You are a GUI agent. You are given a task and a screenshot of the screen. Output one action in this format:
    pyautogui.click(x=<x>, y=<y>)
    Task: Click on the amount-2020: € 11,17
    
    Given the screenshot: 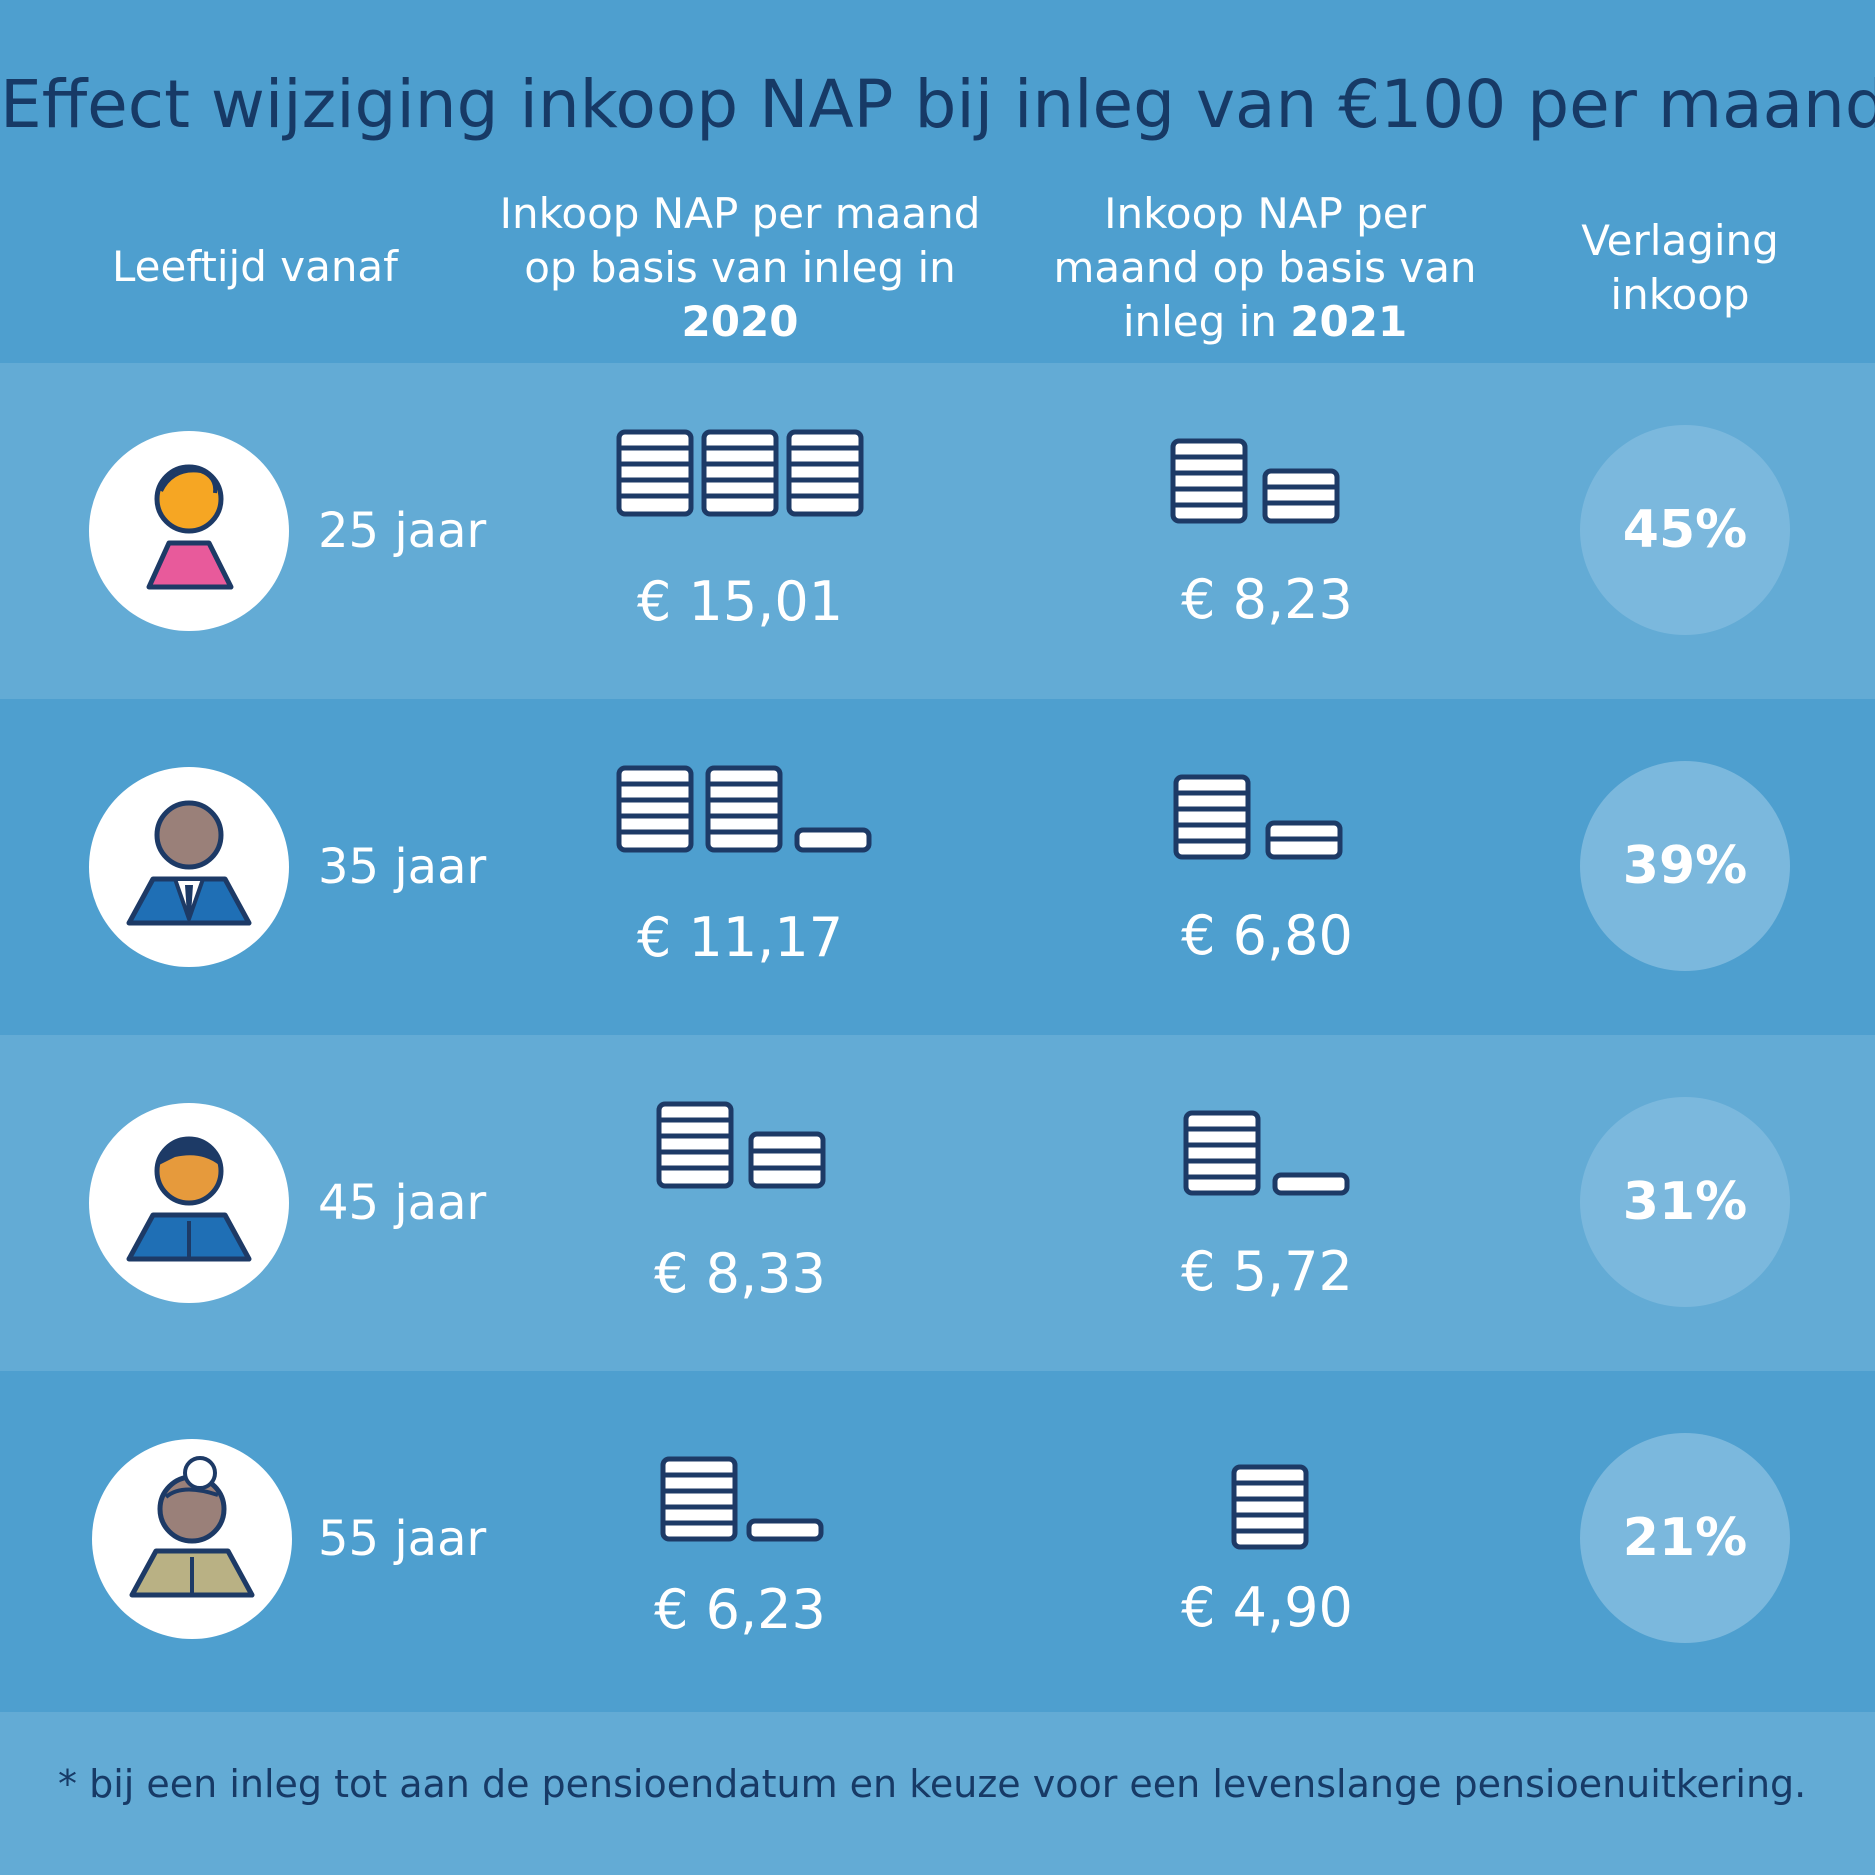 What is the action you would take?
    pyautogui.click(x=740, y=937)
    